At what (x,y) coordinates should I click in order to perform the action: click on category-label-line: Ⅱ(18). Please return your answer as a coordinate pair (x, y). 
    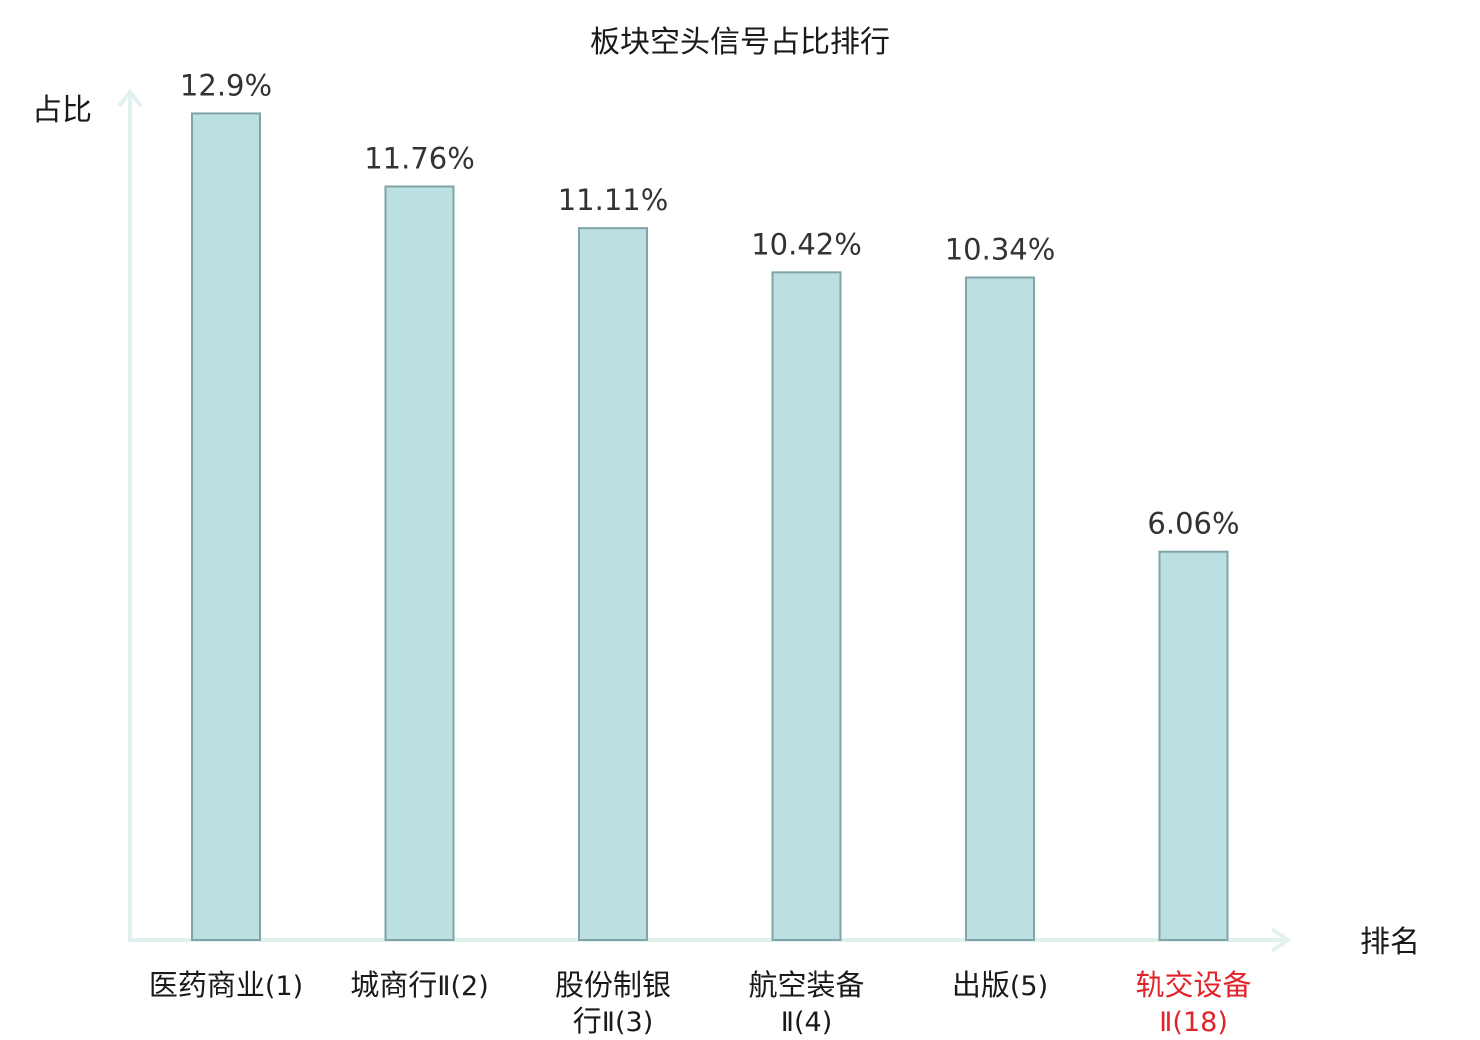
    Looking at the image, I should click on (1193, 1022).